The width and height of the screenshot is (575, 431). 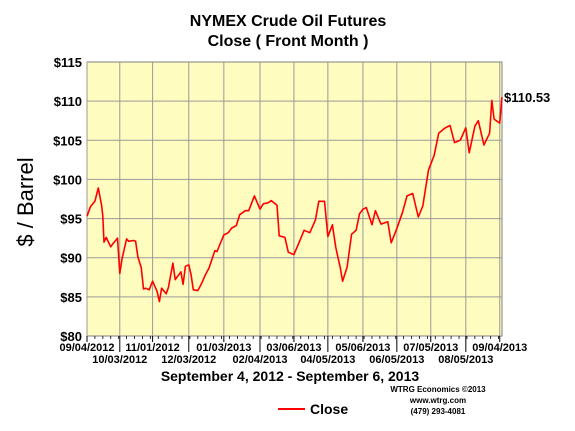 I want to click on x-tick-label: 08/05/2013, so click(x=465, y=360).